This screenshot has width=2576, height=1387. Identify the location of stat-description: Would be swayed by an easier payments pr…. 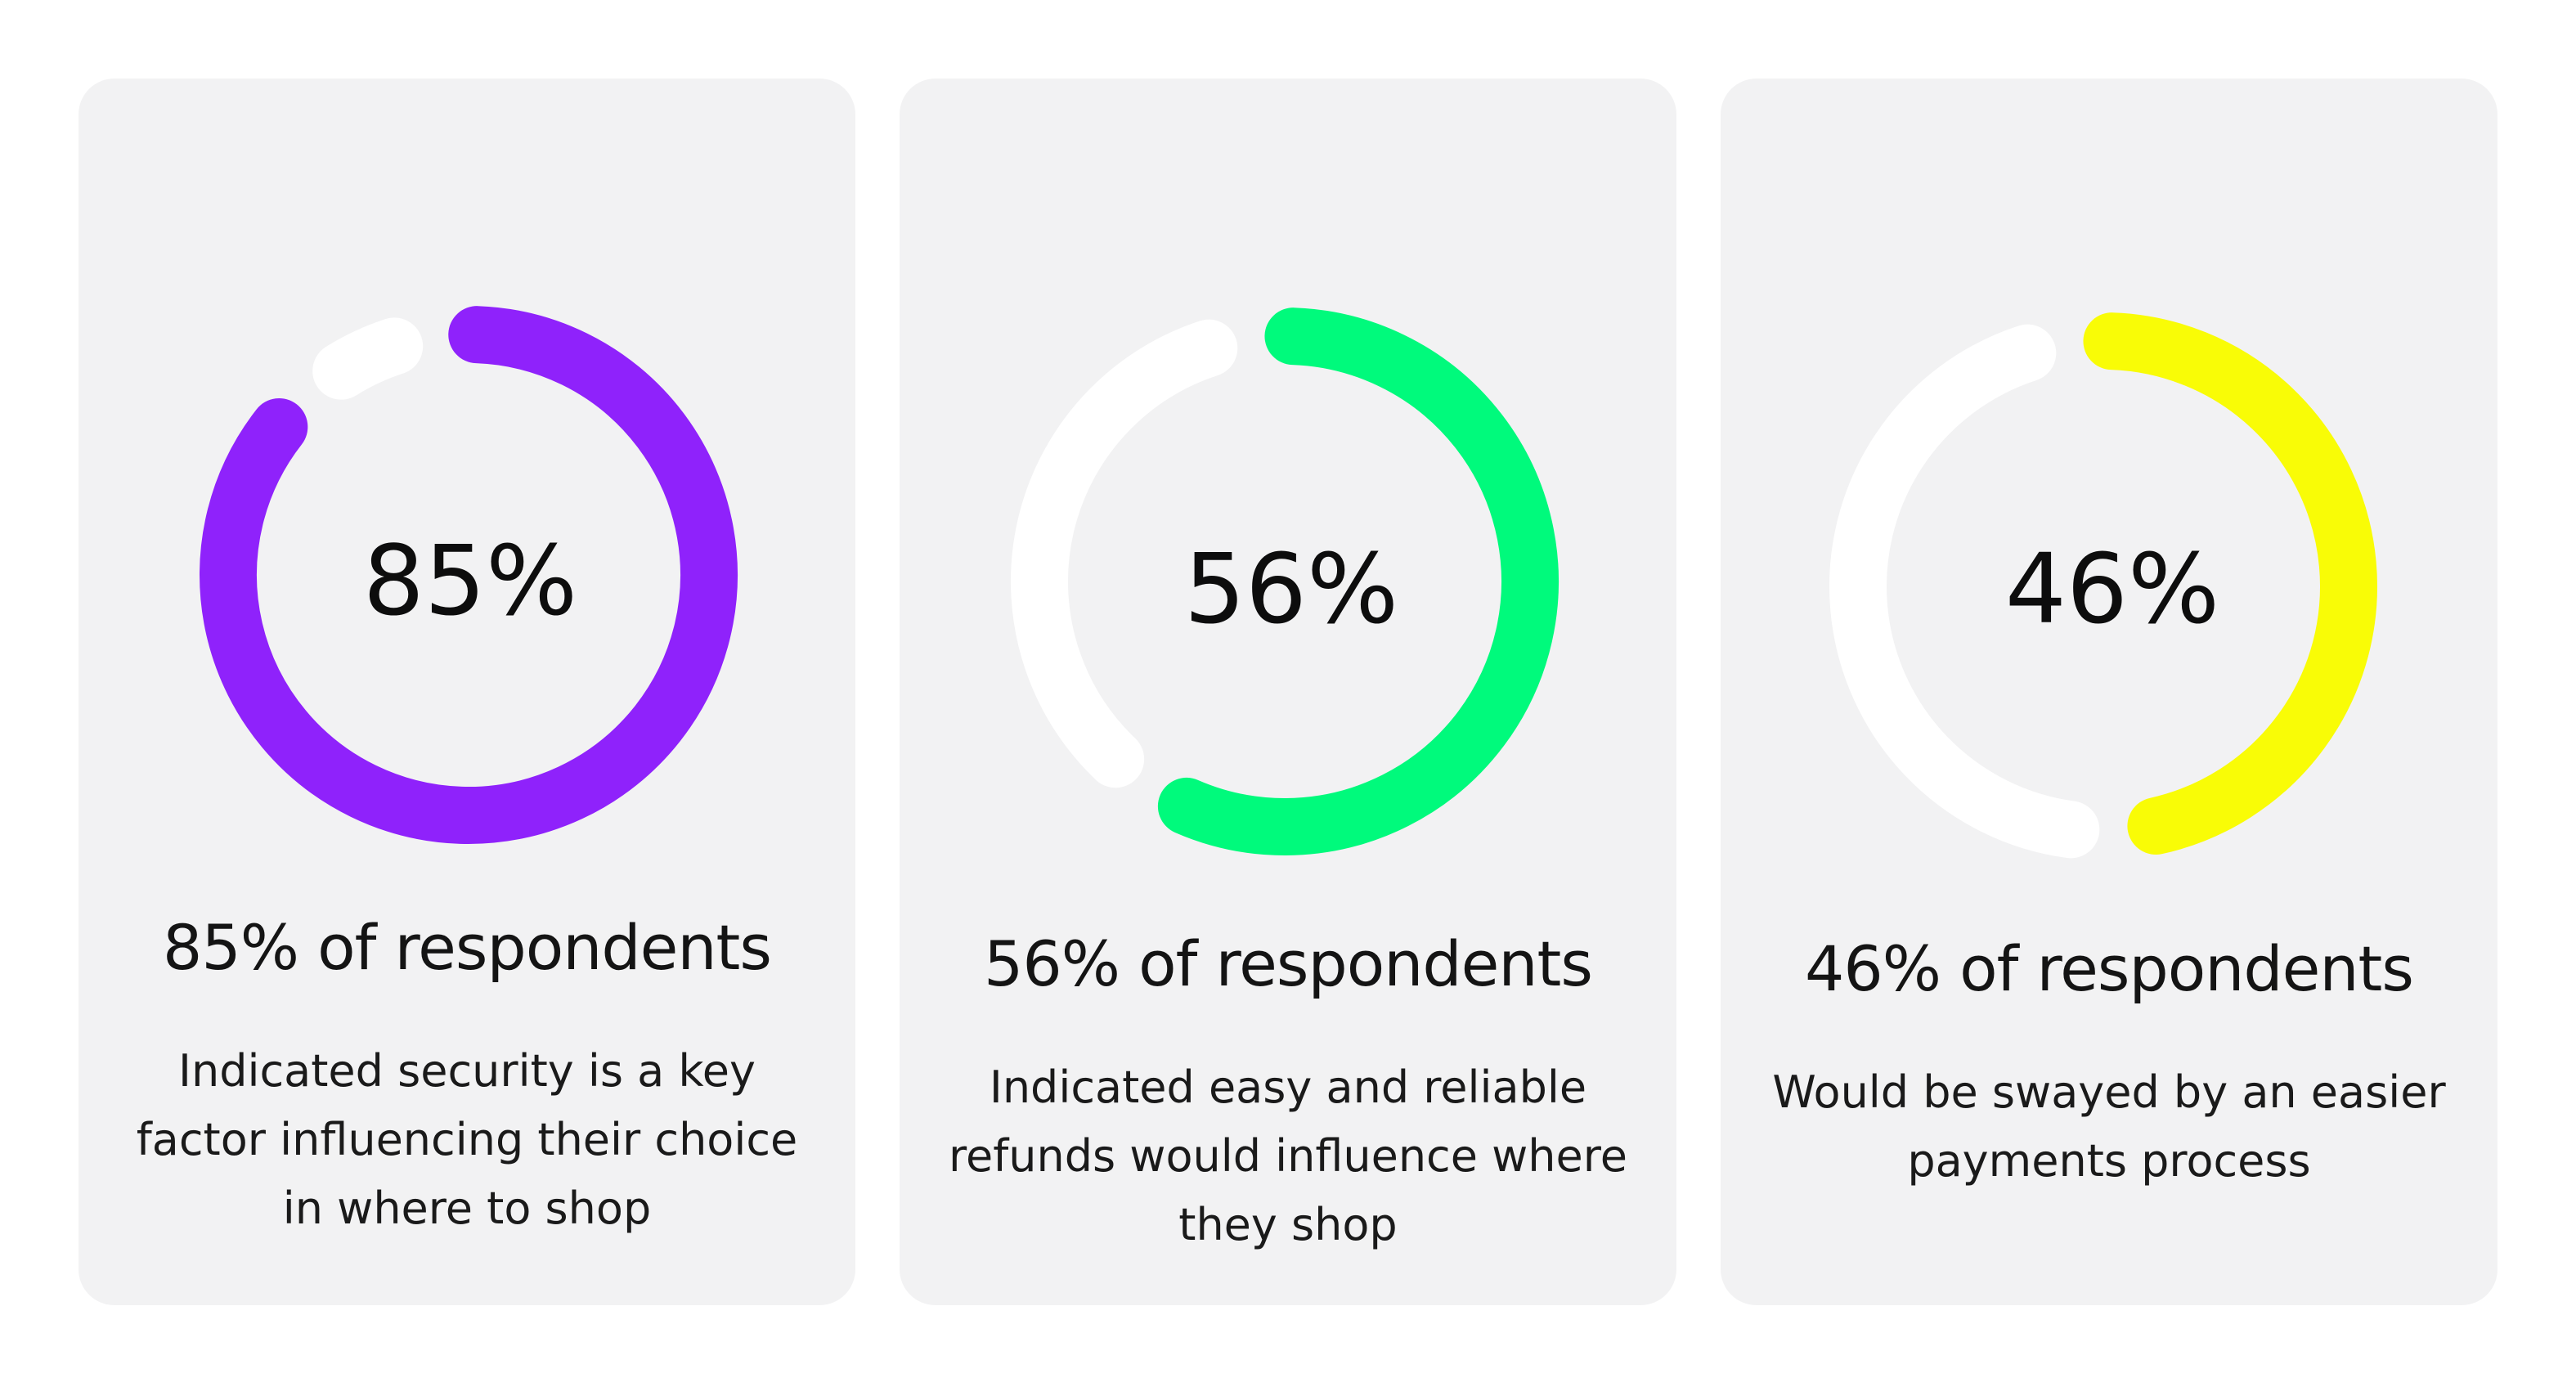
(2109, 1126).